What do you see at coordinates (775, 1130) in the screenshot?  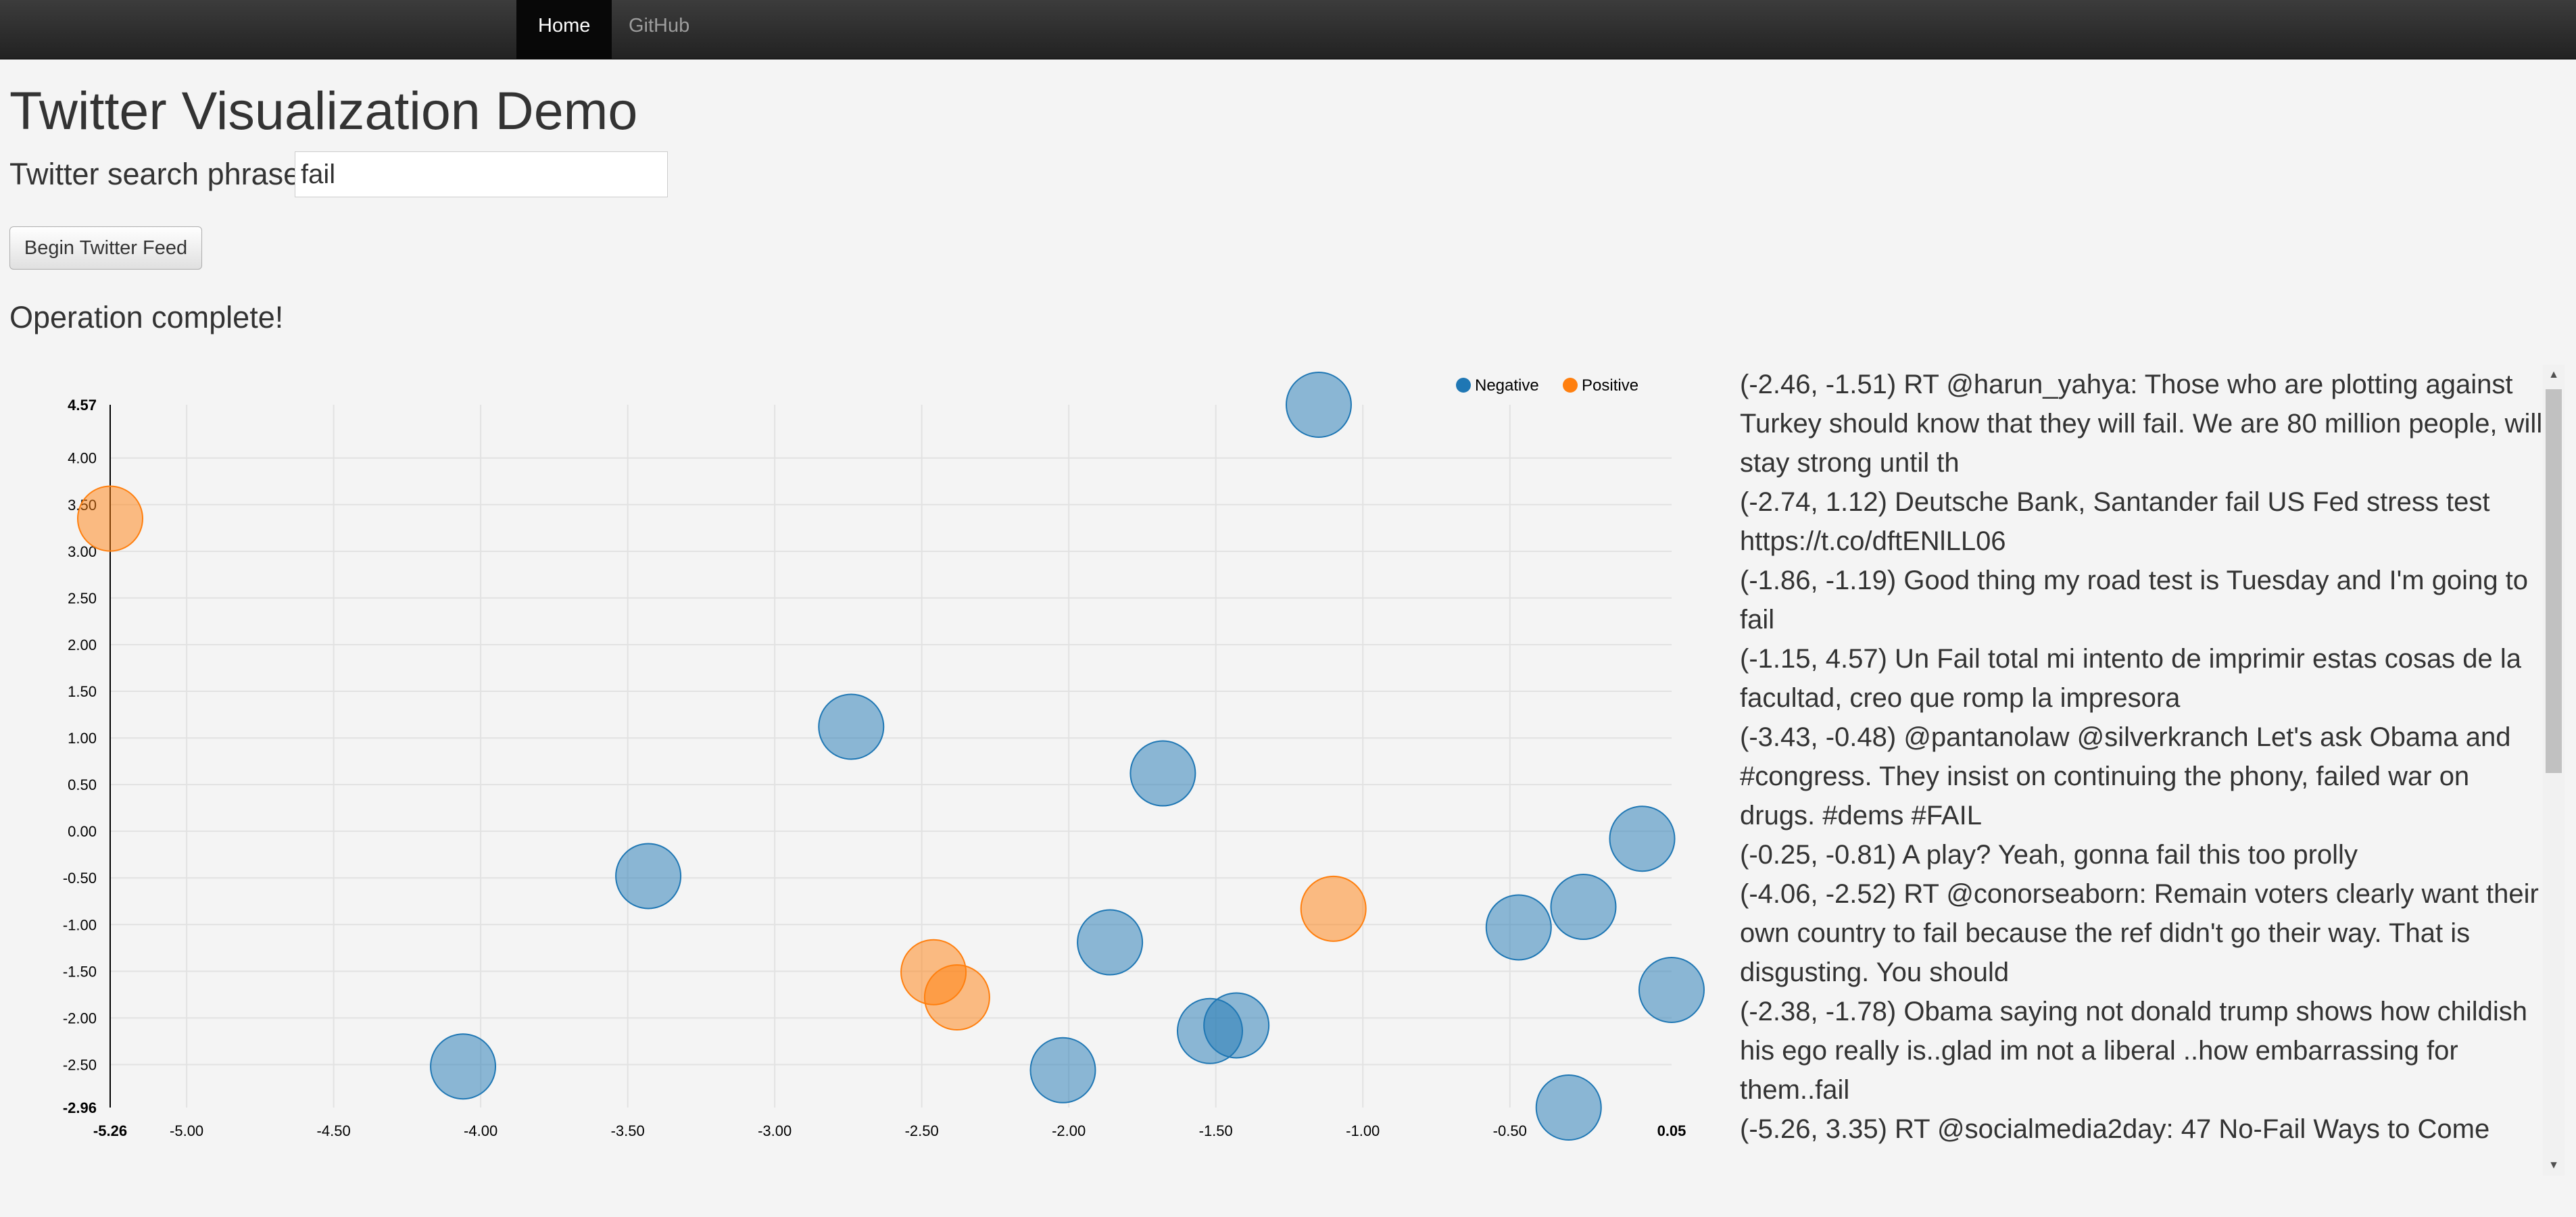 I see `x-tick-label: -3.00` at bounding box center [775, 1130].